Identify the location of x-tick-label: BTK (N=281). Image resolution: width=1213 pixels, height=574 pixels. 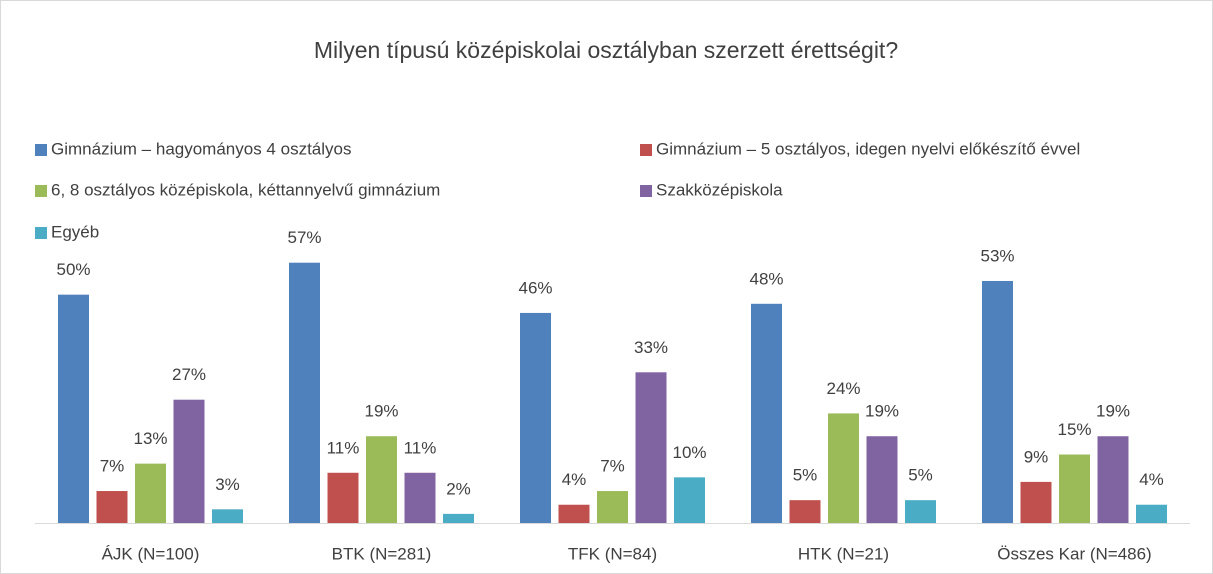
(382, 553).